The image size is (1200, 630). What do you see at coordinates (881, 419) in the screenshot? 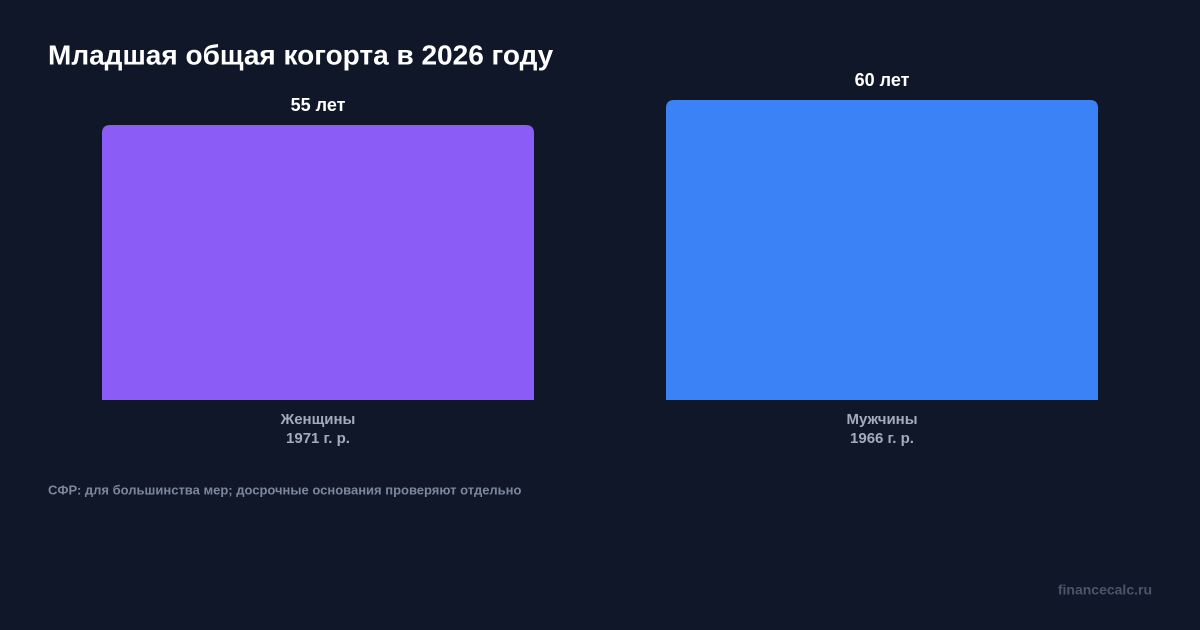
I see `x-tick-label: Мужчины` at bounding box center [881, 419].